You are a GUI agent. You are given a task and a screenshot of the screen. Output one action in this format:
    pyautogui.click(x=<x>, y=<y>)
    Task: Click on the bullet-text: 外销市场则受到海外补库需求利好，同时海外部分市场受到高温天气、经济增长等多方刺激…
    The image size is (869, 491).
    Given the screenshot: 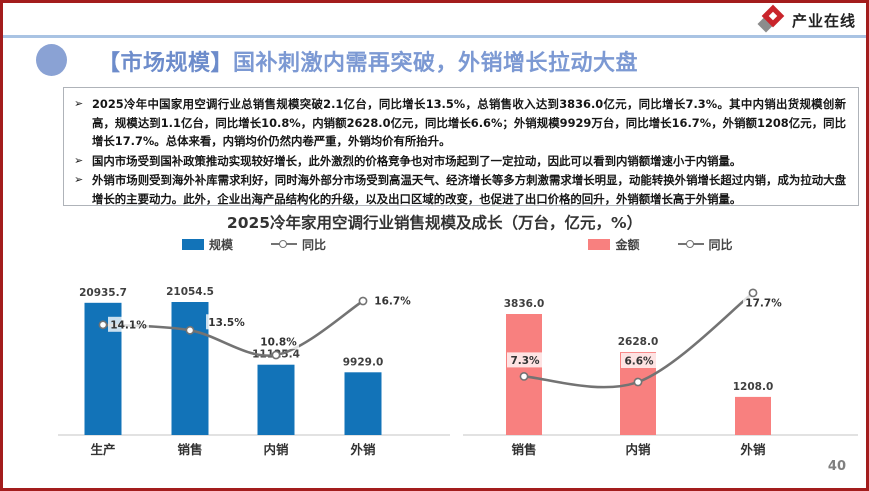 What is the action you would take?
    pyautogui.click(x=469, y=189)
    